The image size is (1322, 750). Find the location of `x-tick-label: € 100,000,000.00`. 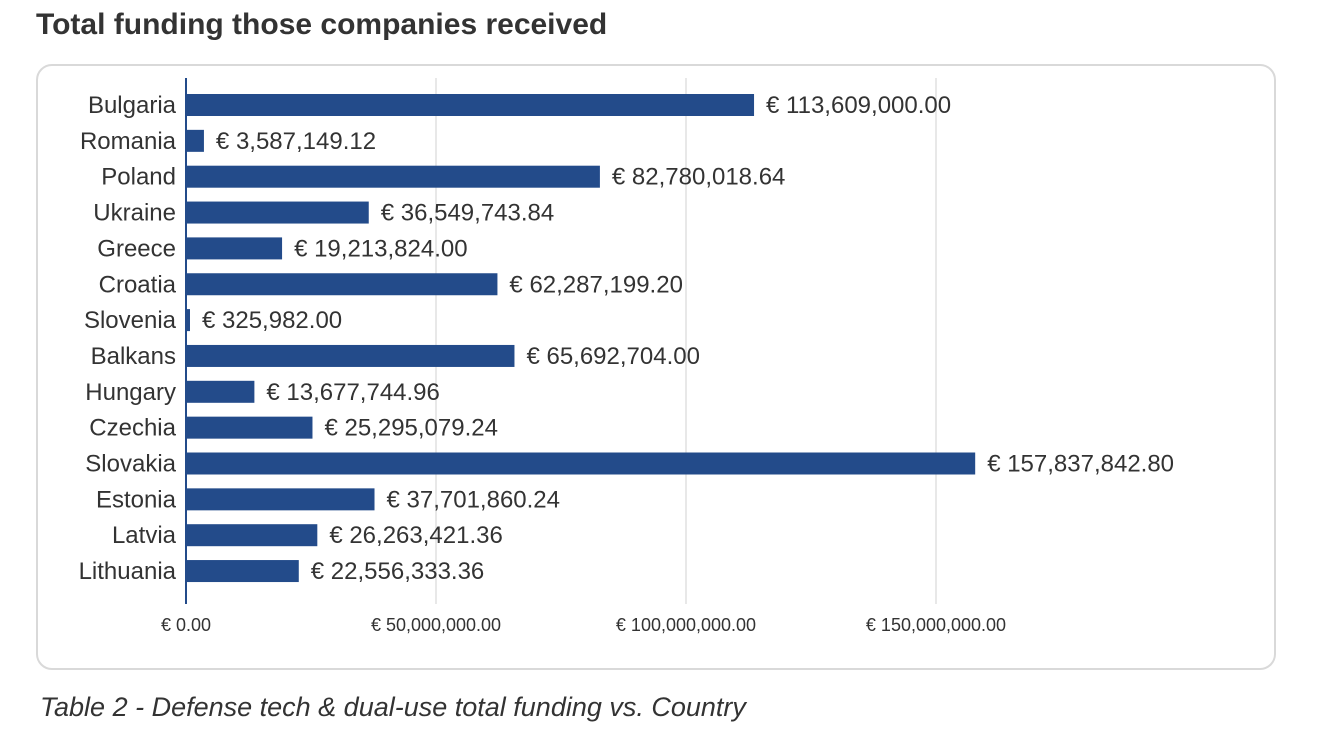

x-tick-label: € 100,000,000.00 is located at coordinates (686, 625).